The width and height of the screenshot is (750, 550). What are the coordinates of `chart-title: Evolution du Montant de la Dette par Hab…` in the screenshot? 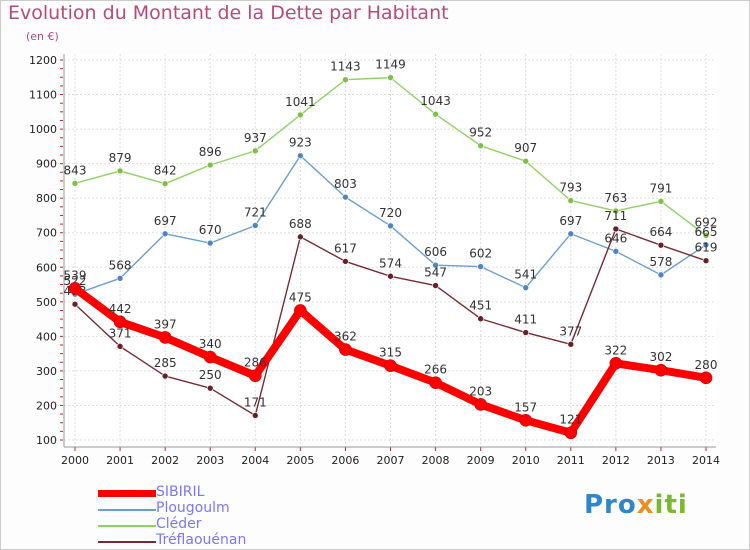 It's located at (228, 13).